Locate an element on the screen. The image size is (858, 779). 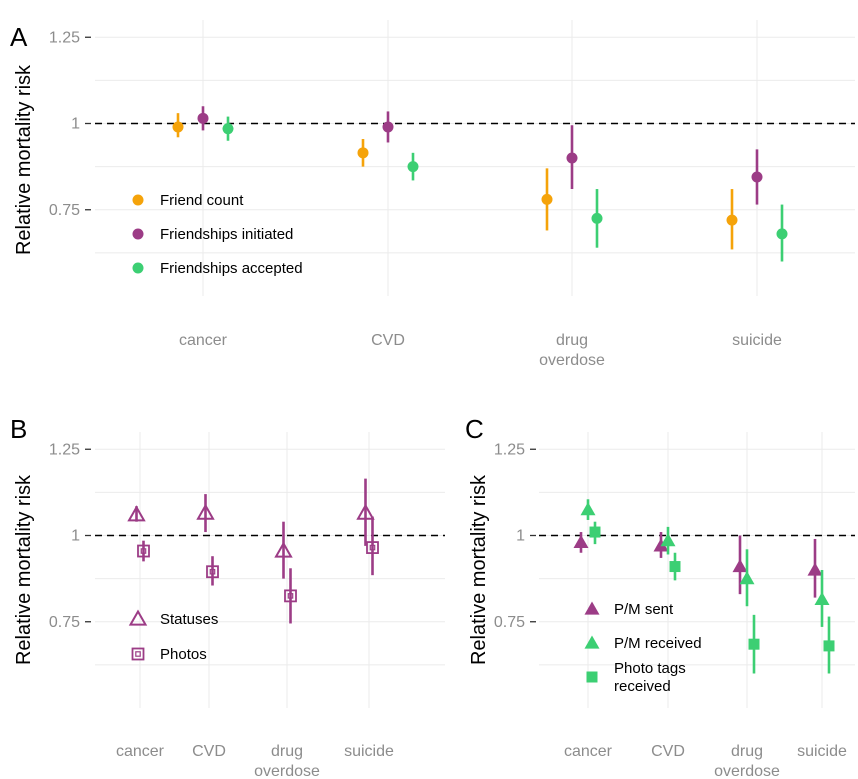
legend-label: Friend count is located at coordinates (202, 200).